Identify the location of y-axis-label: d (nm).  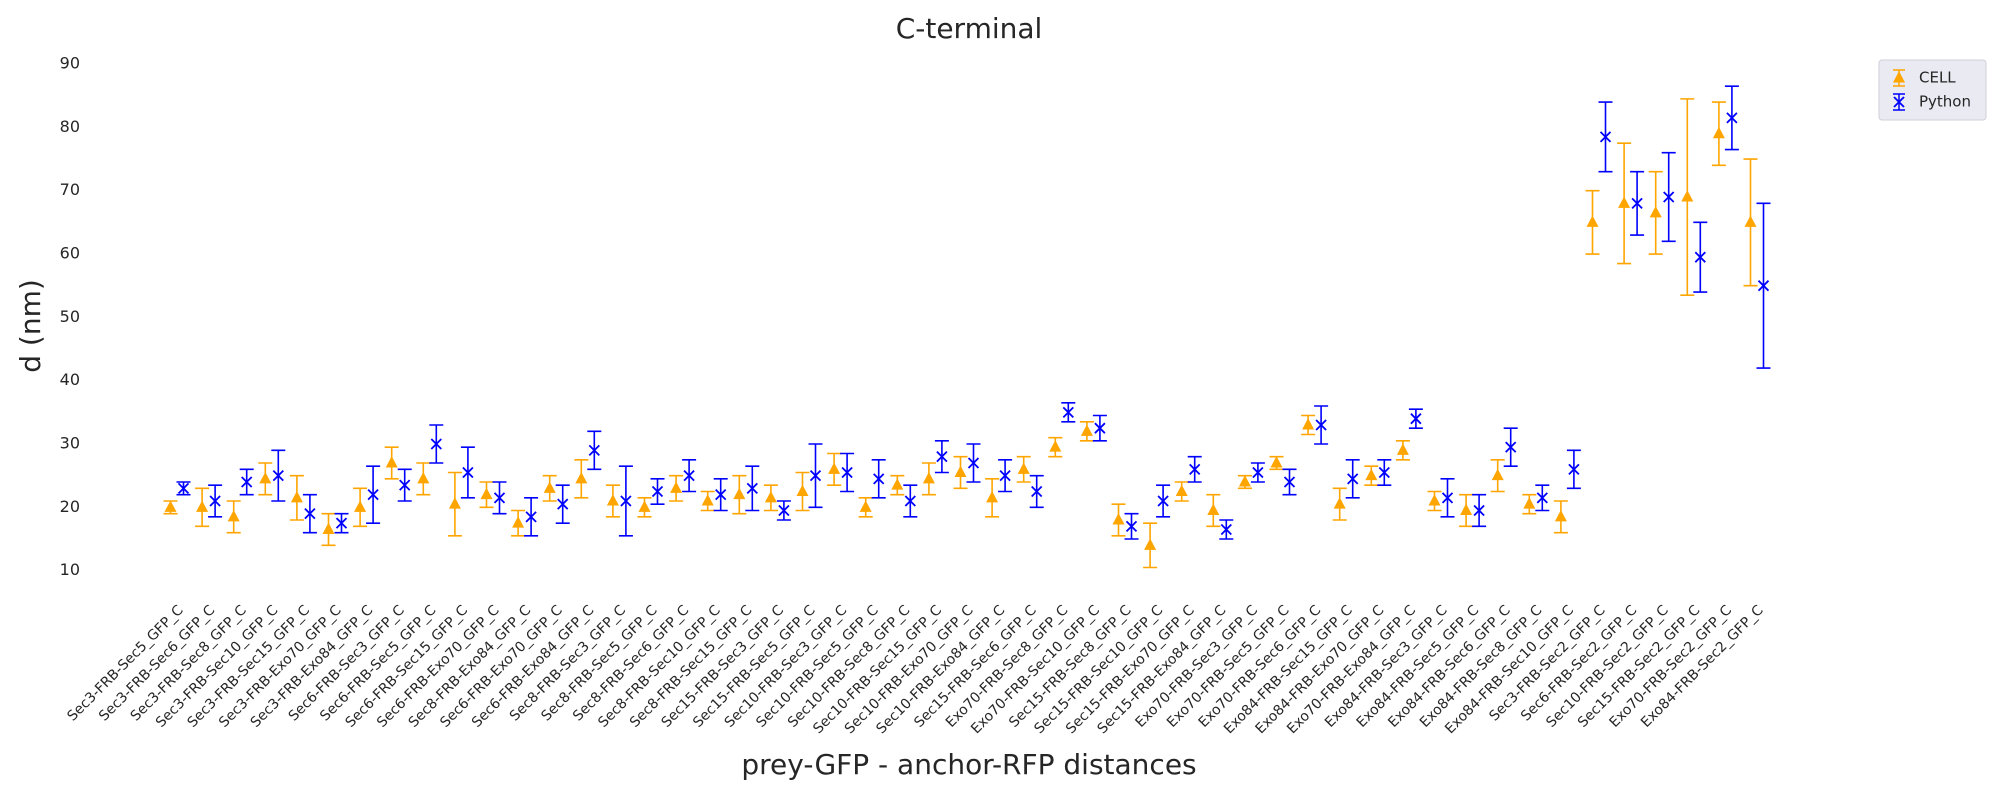
(30, 326).